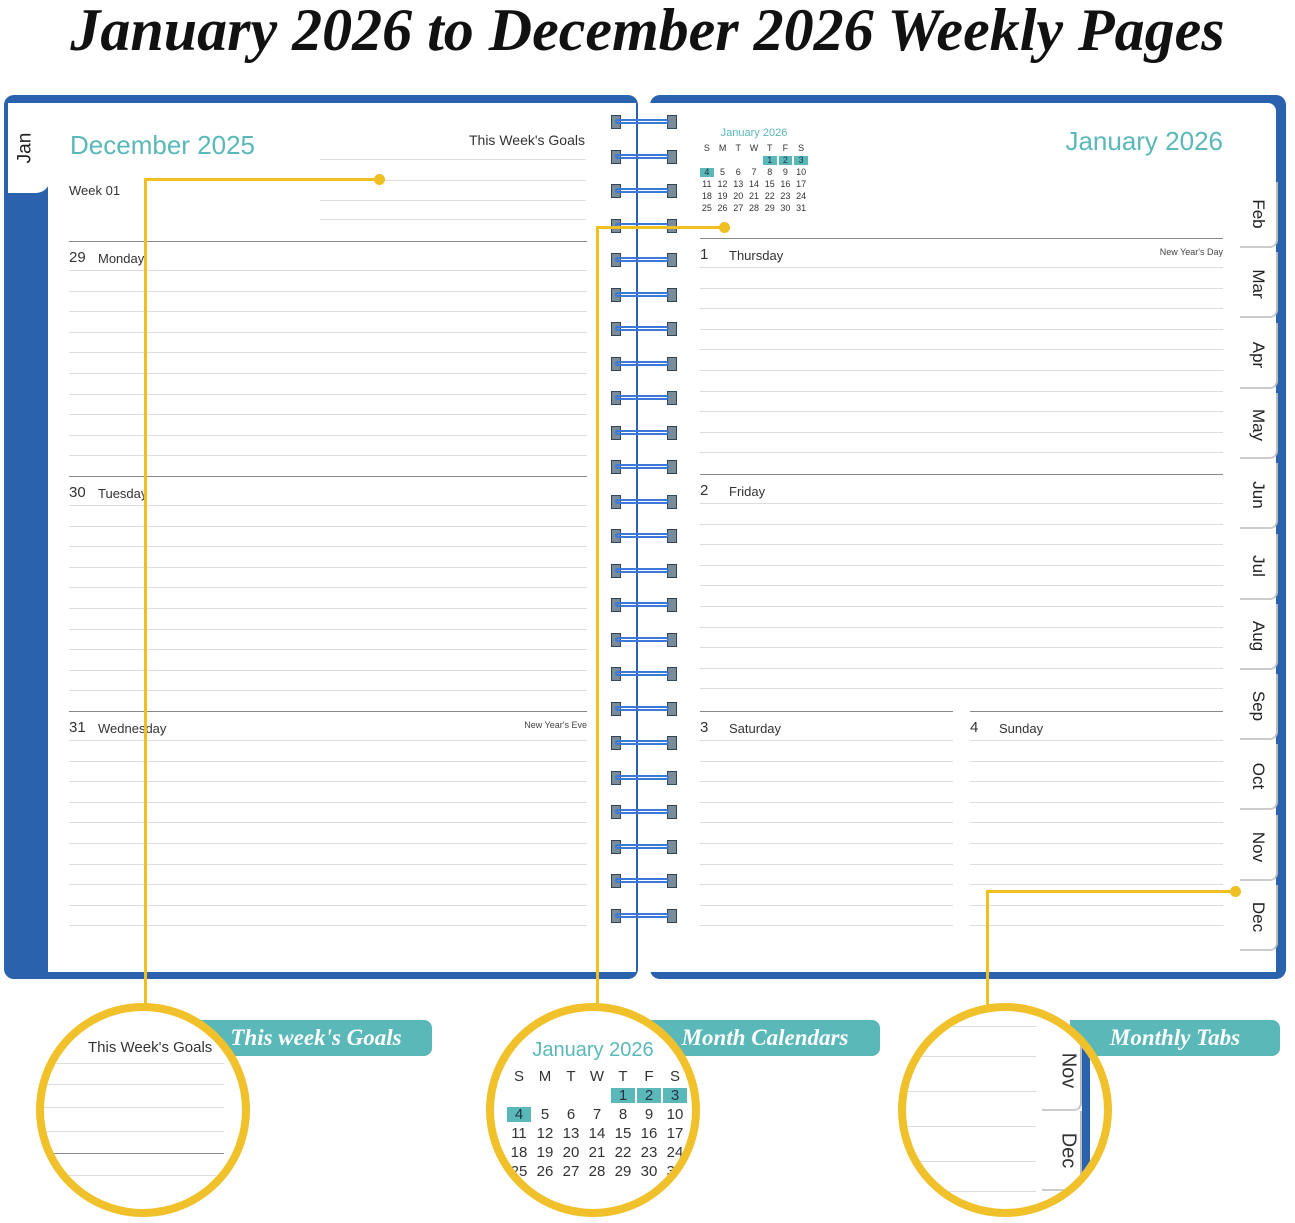 This screenshot has height=1223, width=1295. I want to click on tab-label: Dec, so click(1258, 917).